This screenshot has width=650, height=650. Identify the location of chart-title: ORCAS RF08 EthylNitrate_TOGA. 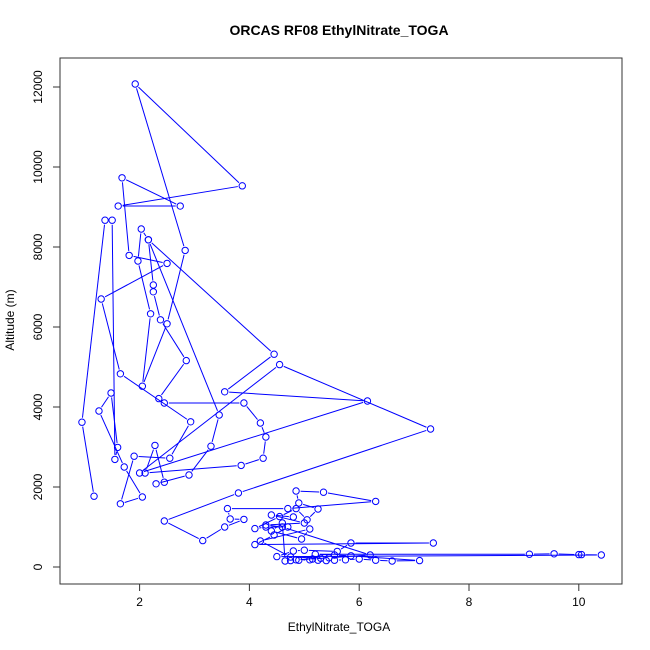
(338, 30).